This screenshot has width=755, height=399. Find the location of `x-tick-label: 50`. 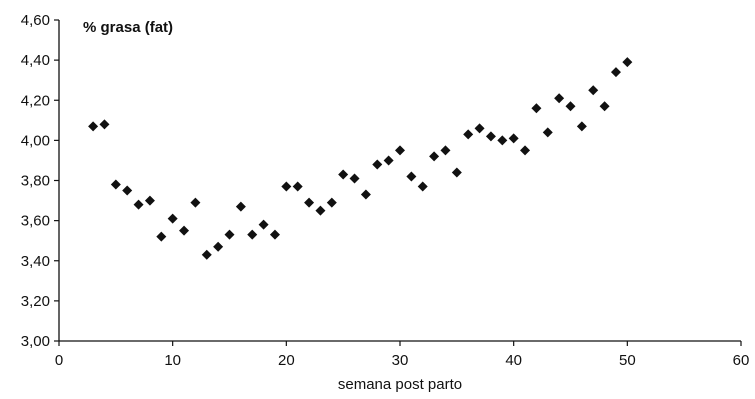

x-tick-label: 50 is located at coordinates (627, 360).